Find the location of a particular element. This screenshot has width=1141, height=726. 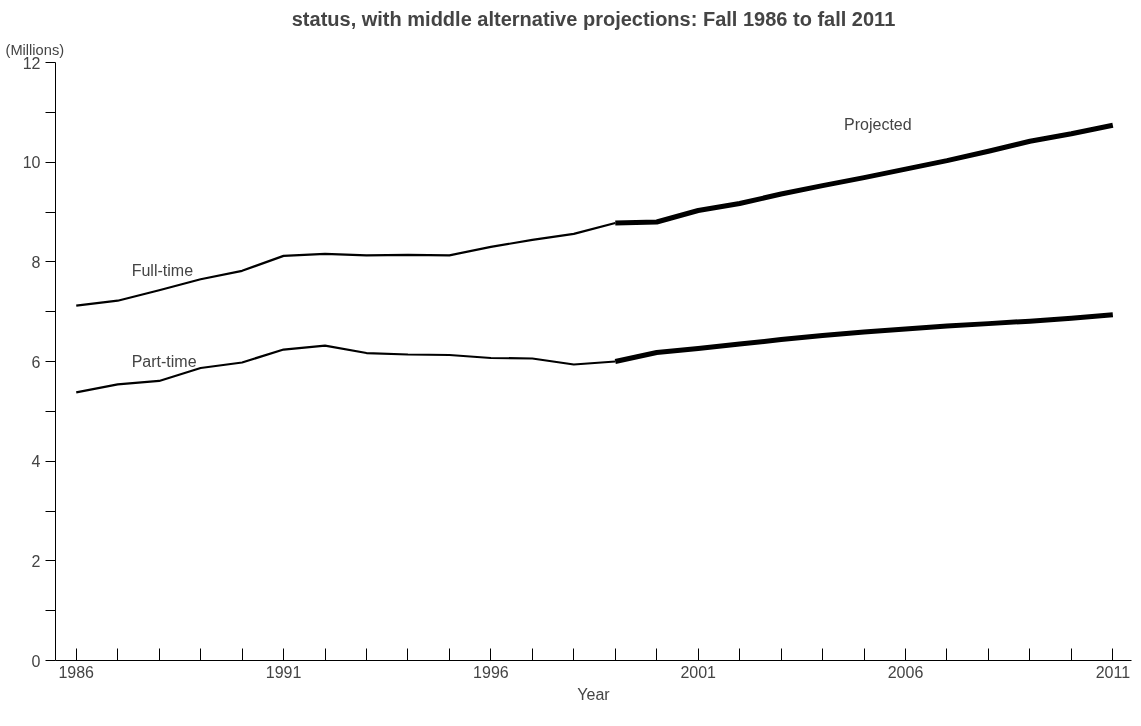

annotation: Part-time is located at coordinates (164, 362).